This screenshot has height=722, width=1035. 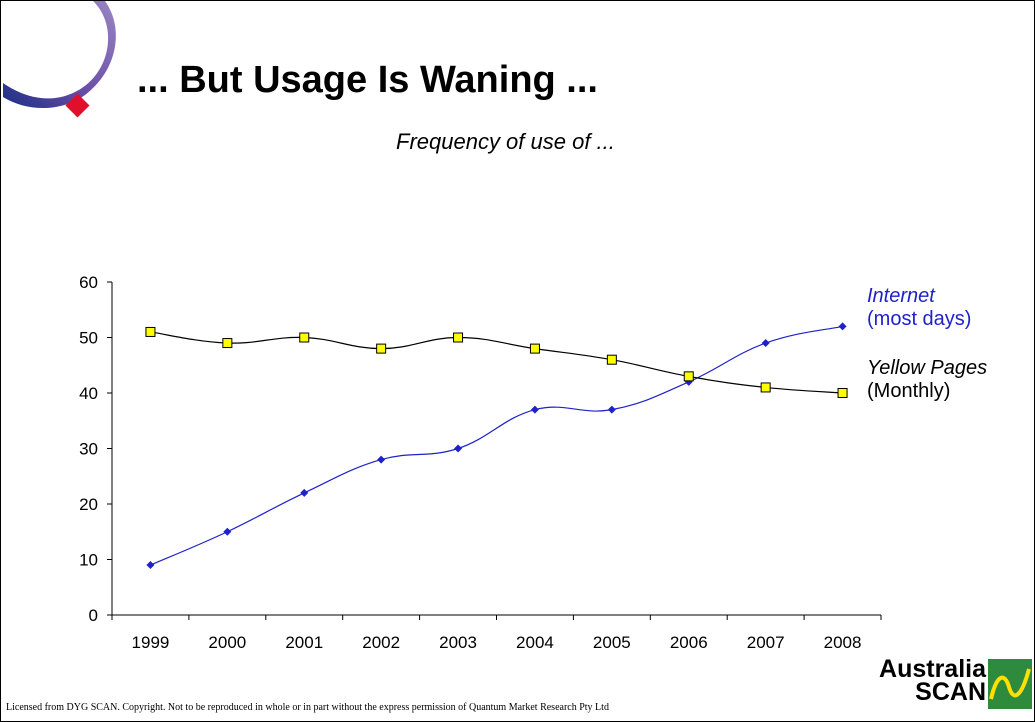 I want to click on legend-internet-detail: (most days), so click(x=919, y=319).